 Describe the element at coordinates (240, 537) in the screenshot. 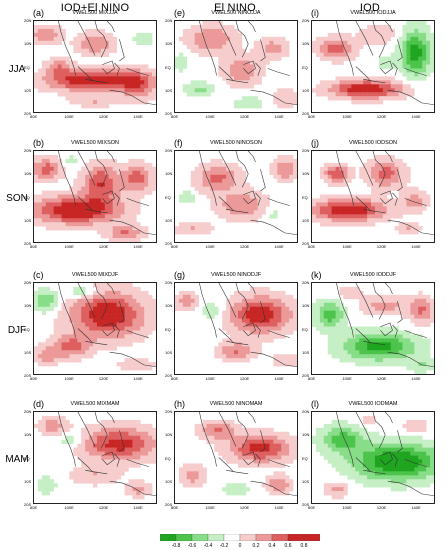

I see `colorbar` at that location.